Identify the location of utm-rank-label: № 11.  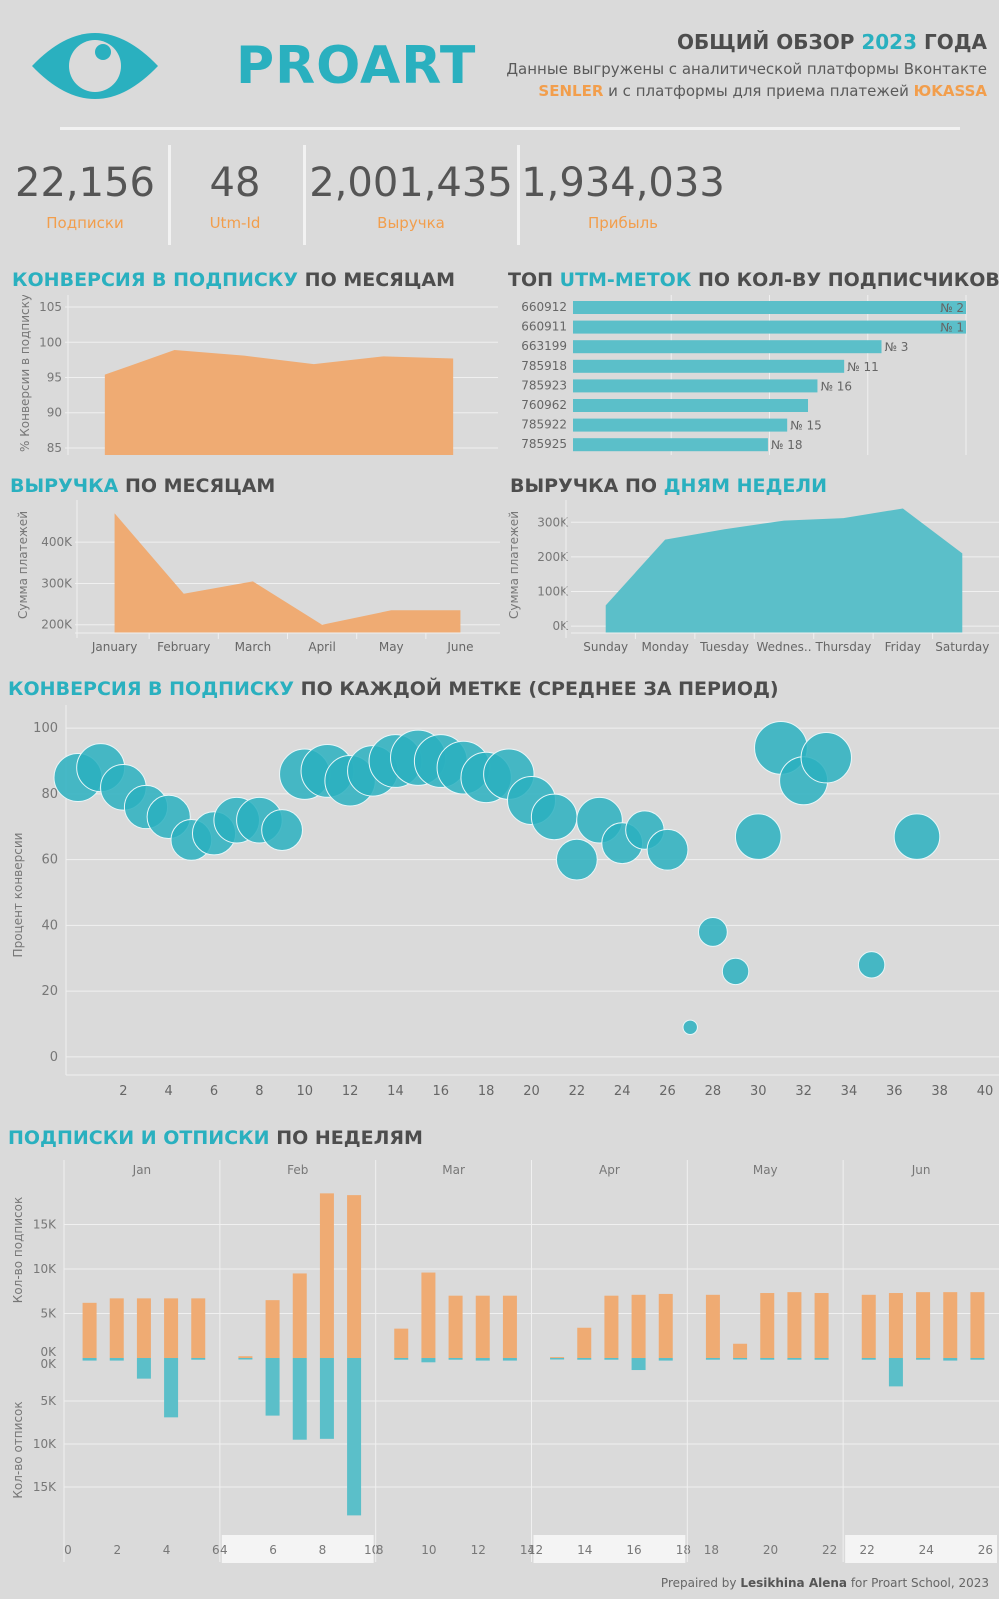
(863, 367).